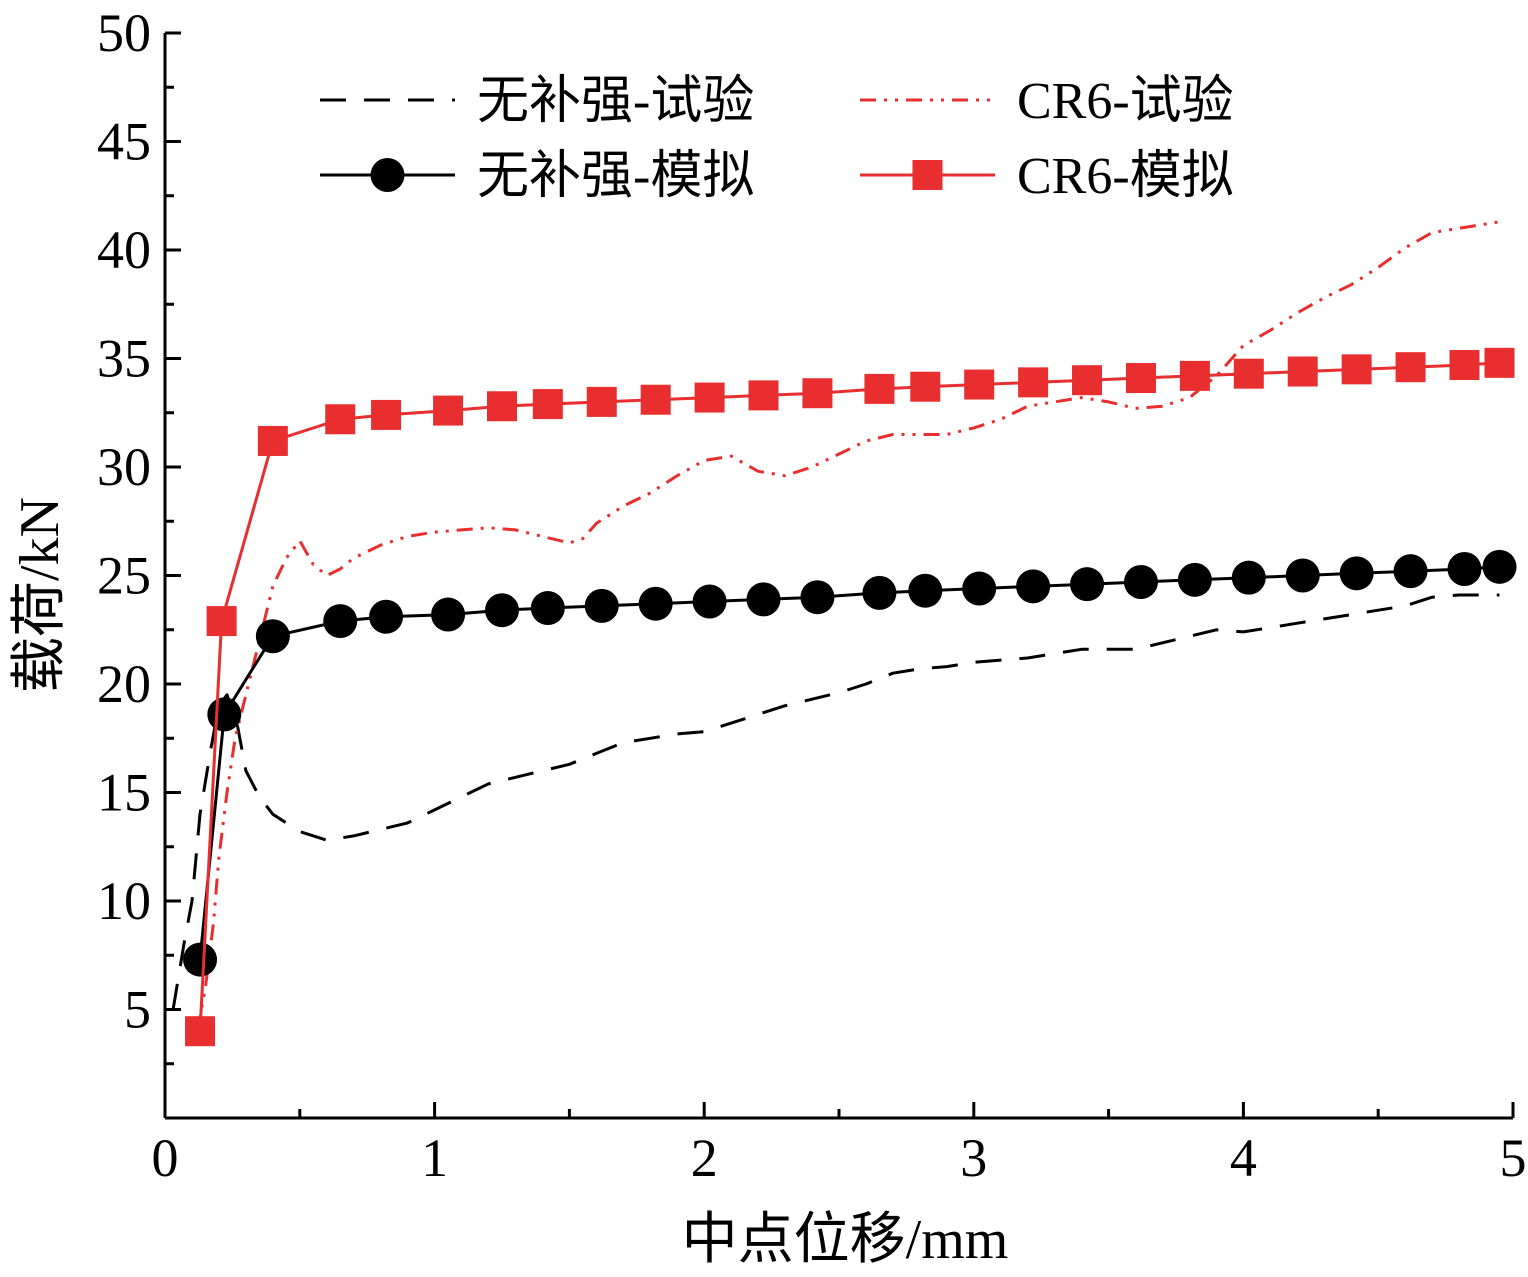 This screenshot has width=1528, height=1277. I want to click on y-tick-label: 5, so click(137, 1010).